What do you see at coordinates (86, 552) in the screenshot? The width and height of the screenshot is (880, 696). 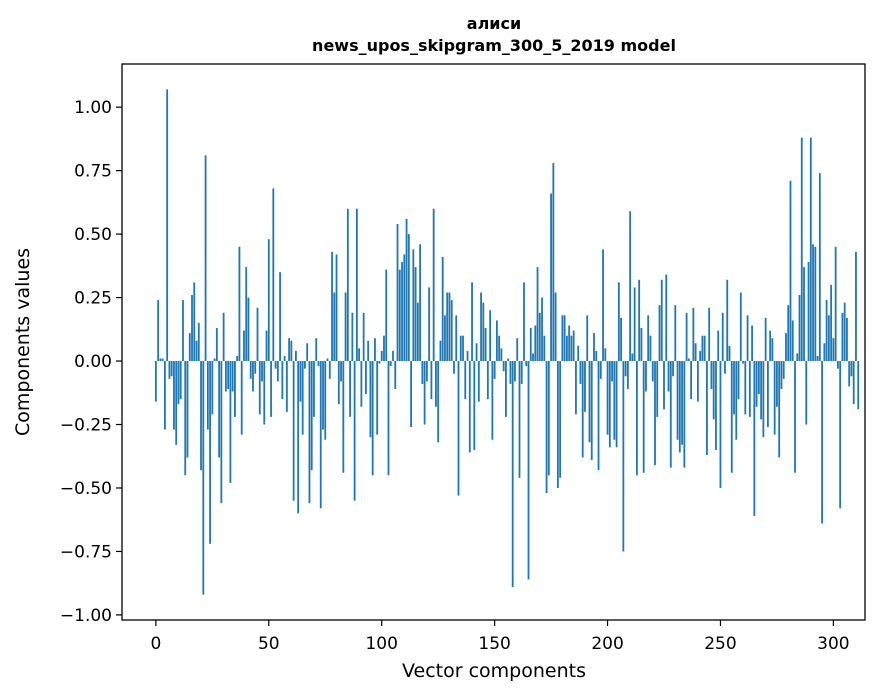 I see `y-tick-label: −0.75` at bounding box center [86, 552].